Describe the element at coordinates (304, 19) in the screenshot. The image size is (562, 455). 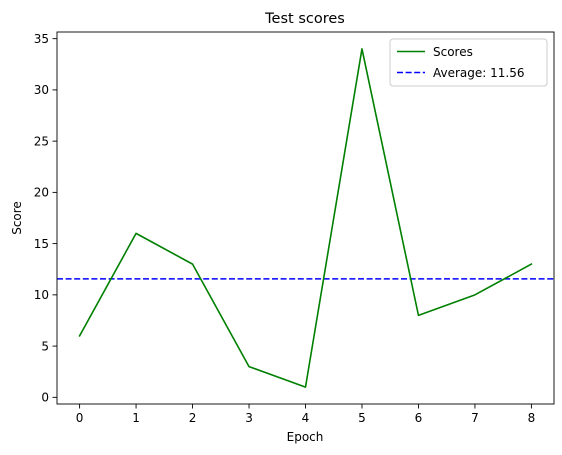
I see `chart-title: Test scores` at that location.